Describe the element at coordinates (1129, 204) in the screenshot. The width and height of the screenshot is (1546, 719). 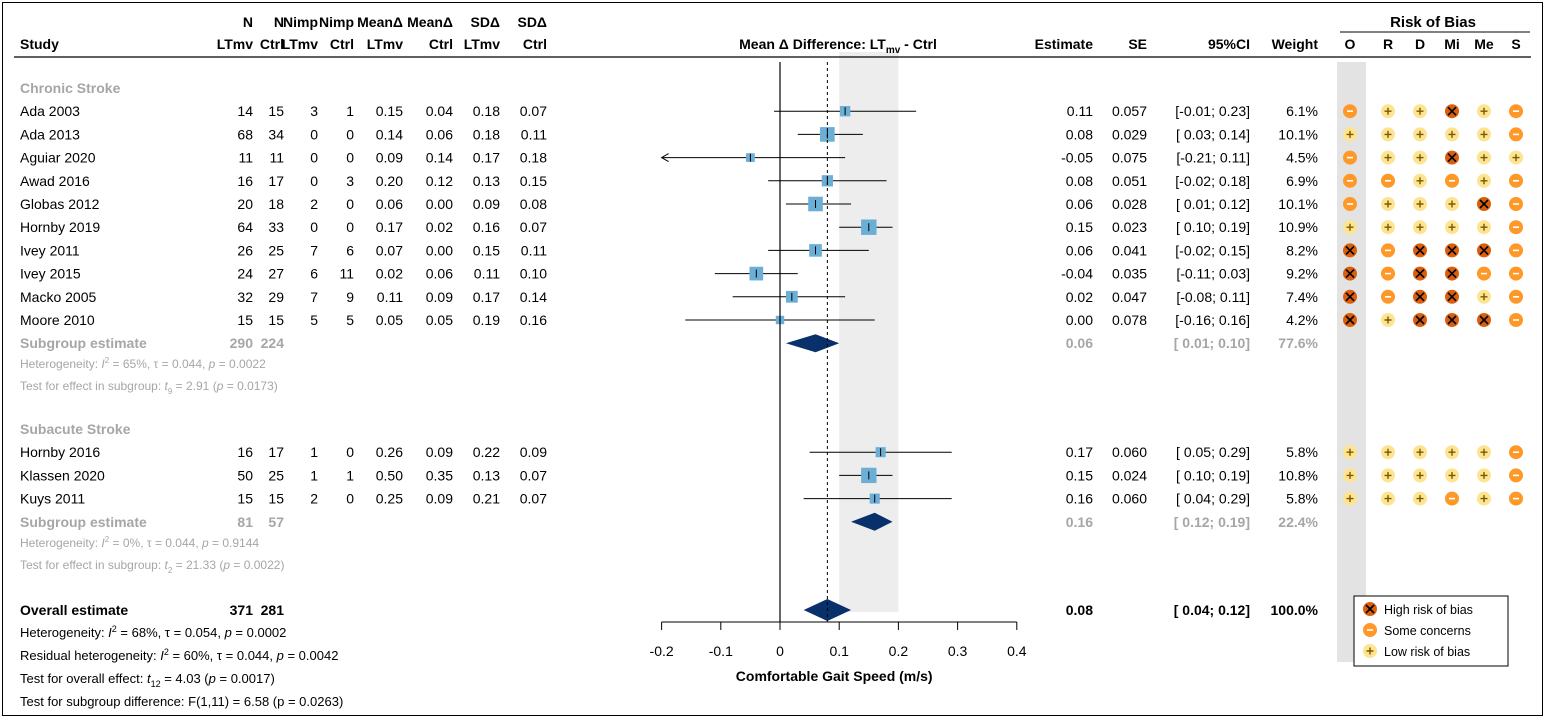
I see `study-se: 0.028` at that location.